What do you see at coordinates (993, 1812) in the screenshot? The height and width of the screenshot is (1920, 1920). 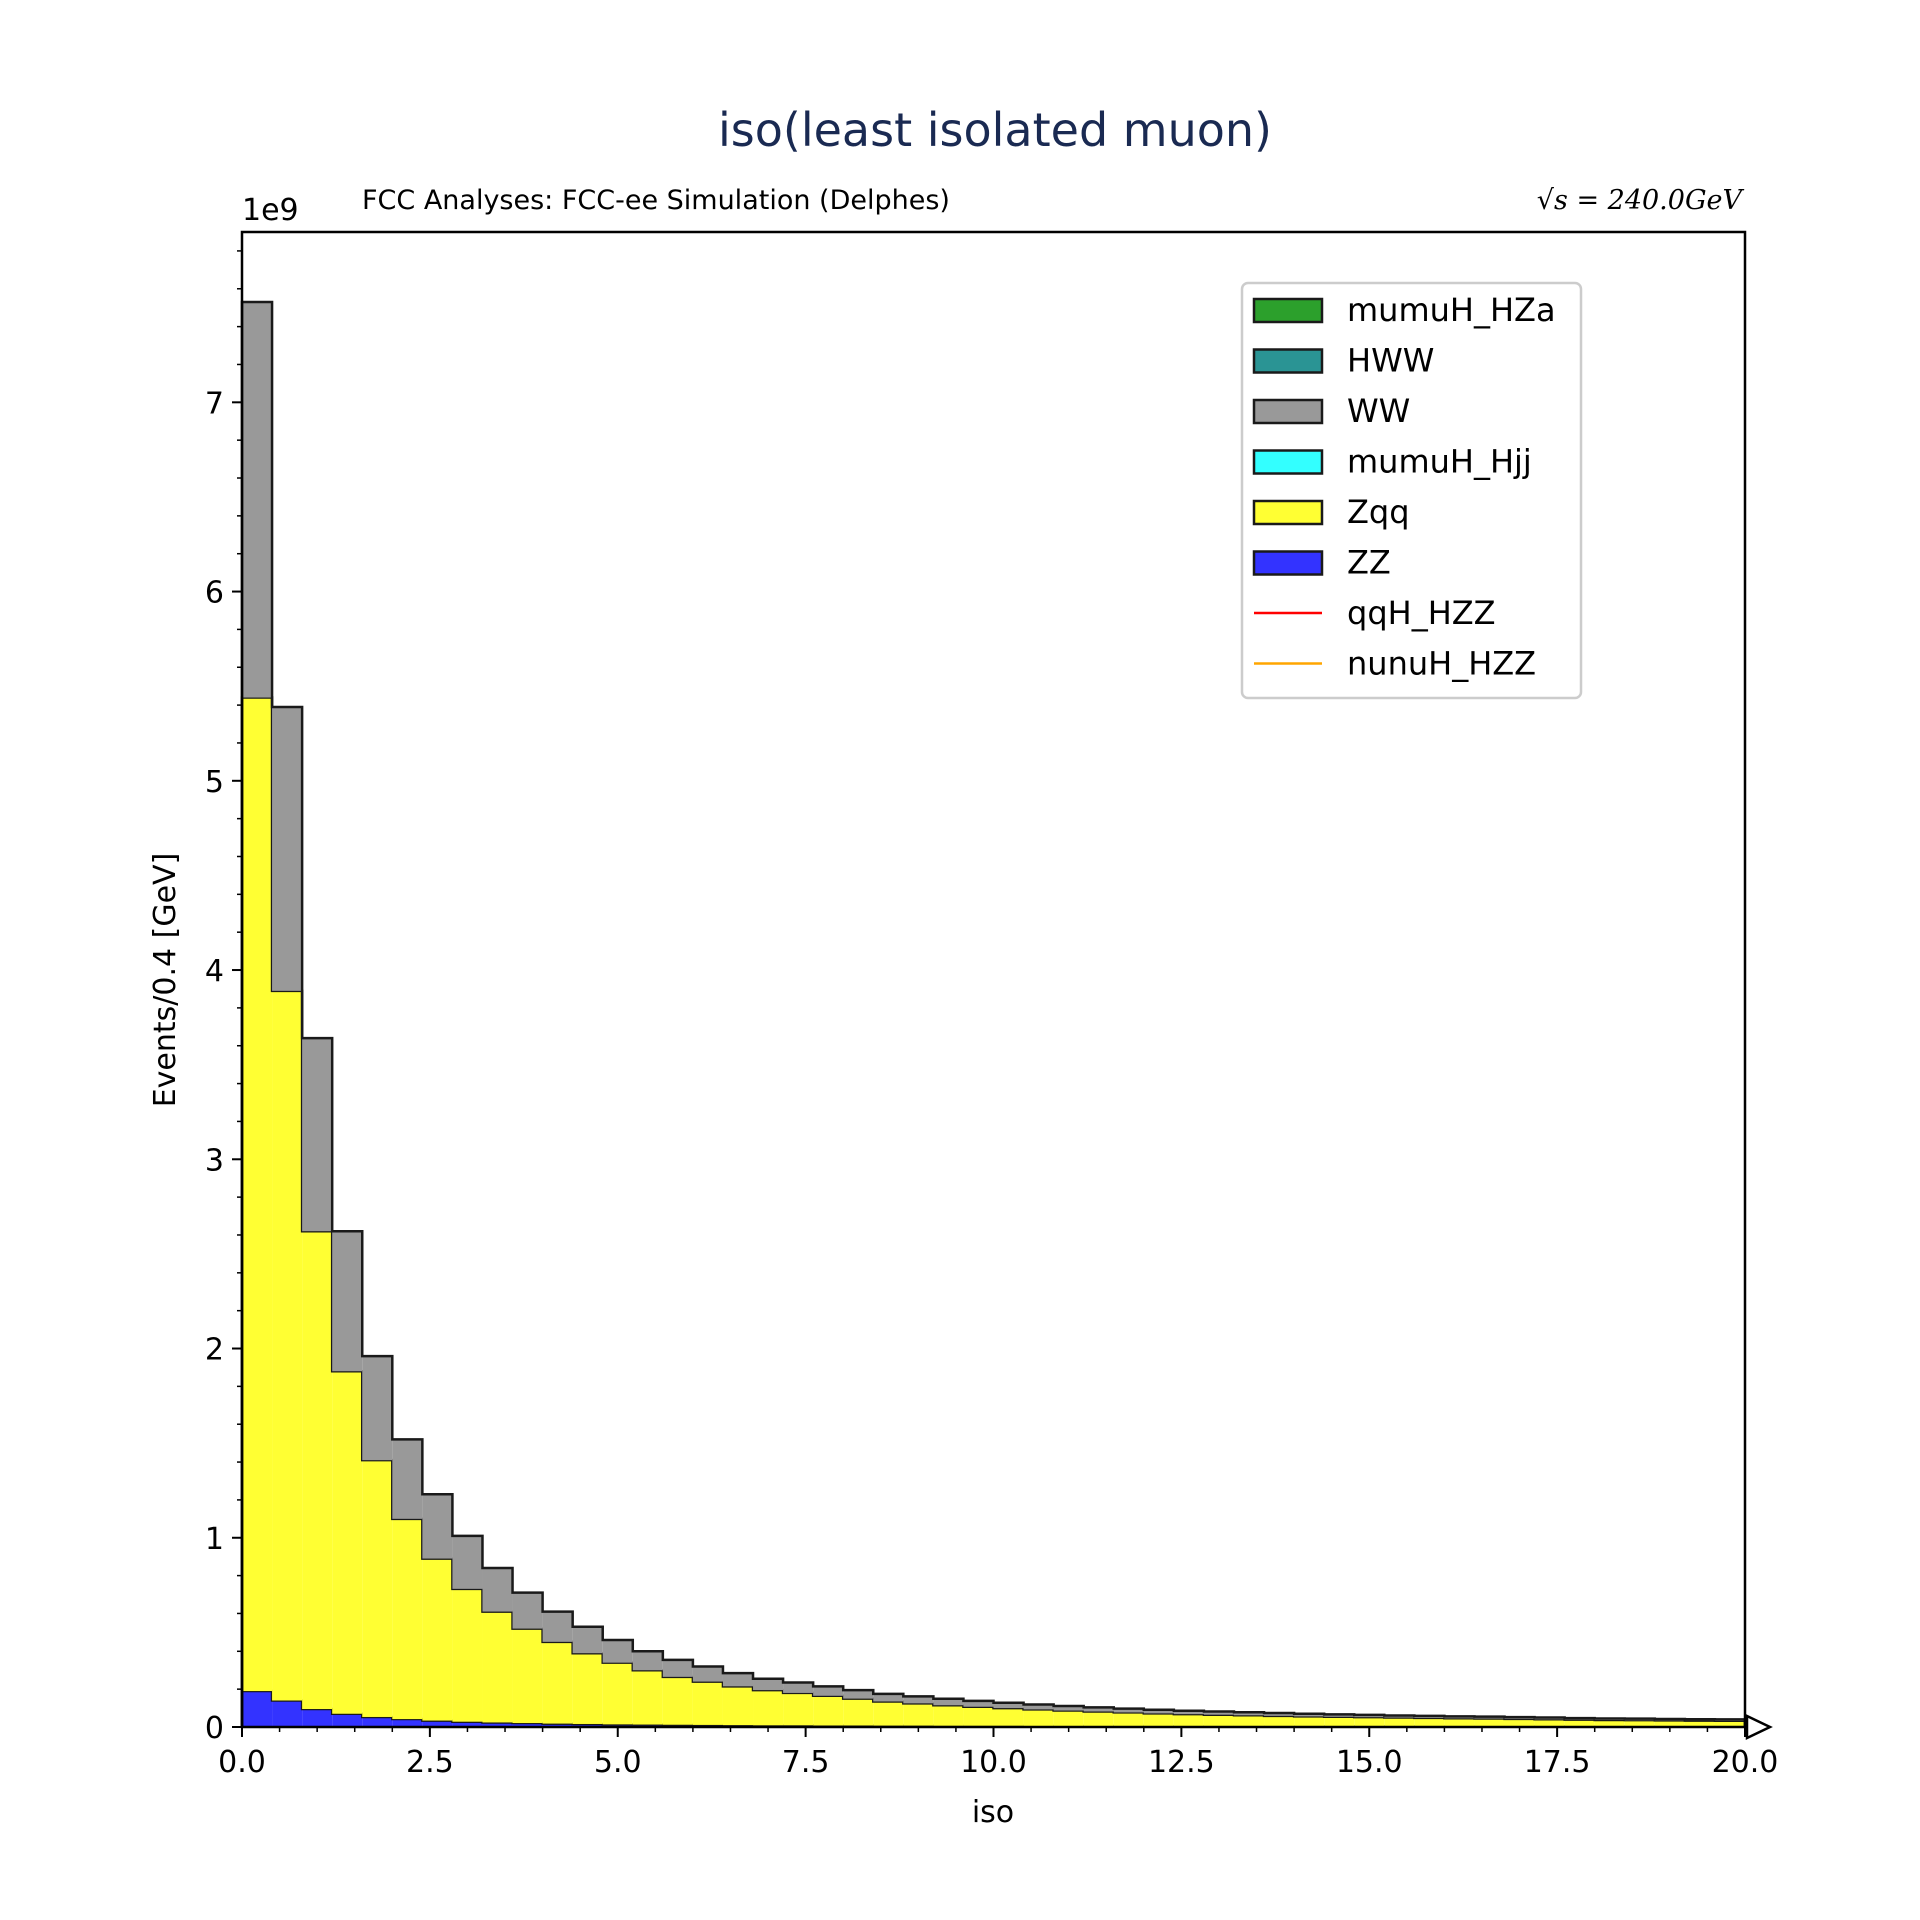 I see `x-axis-label: iso` at bounding box center [993, 1812].